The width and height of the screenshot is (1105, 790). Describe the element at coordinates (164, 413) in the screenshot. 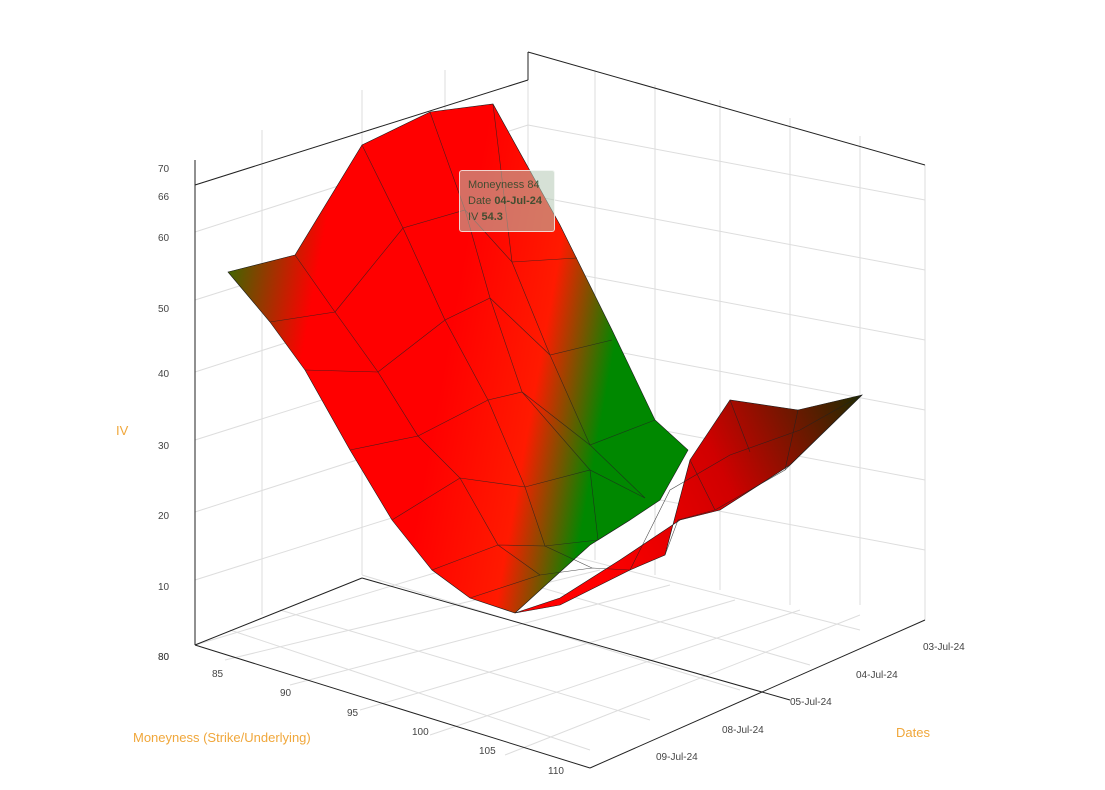

I see `z-axis-ticks: 10 20 30 40 50 60 66 70 80 80` at that location.